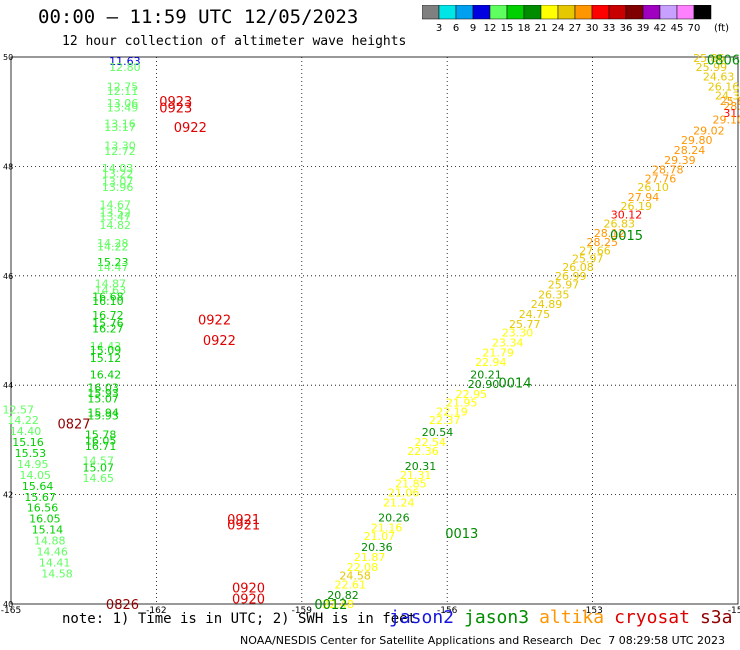  What do you see at coordinates (404, 492) in the screenshot?
I see `wave-height-value: 21.06` at bounding box center [404, 492].